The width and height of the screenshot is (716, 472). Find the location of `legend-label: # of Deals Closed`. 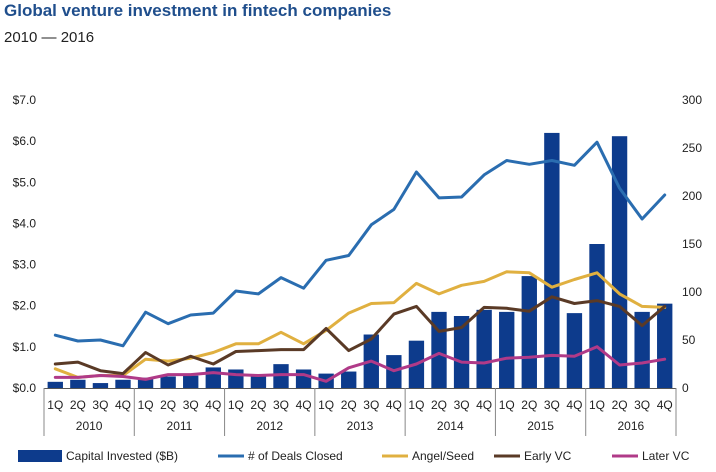

legend-label: # of Deals Closed is located at coordinates (295, 456).